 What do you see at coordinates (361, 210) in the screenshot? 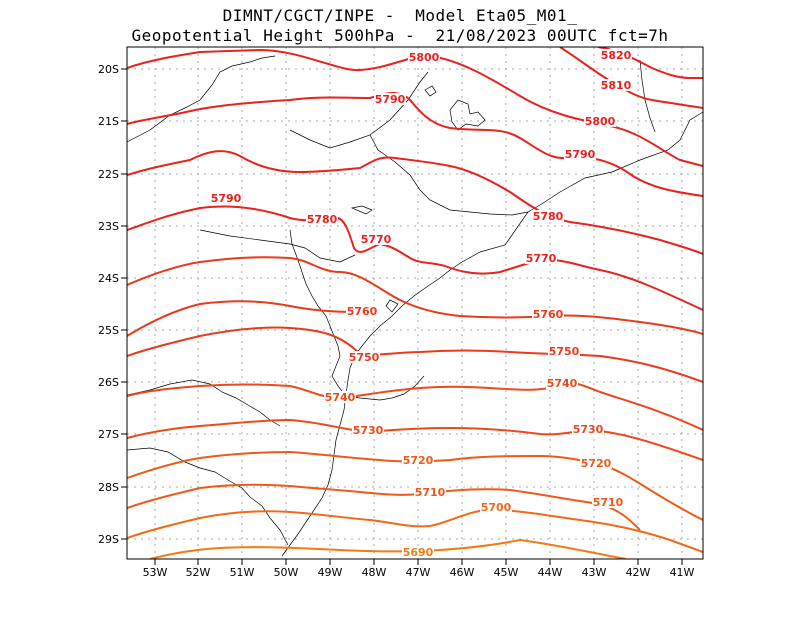
I see `island-coast` at bounding box center [361, 210].